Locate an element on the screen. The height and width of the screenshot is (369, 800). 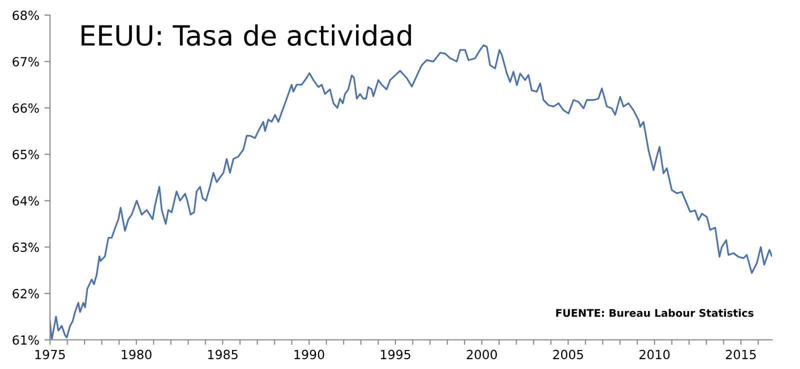
y-tick-label: 67% is located at coordinates (25, 61).